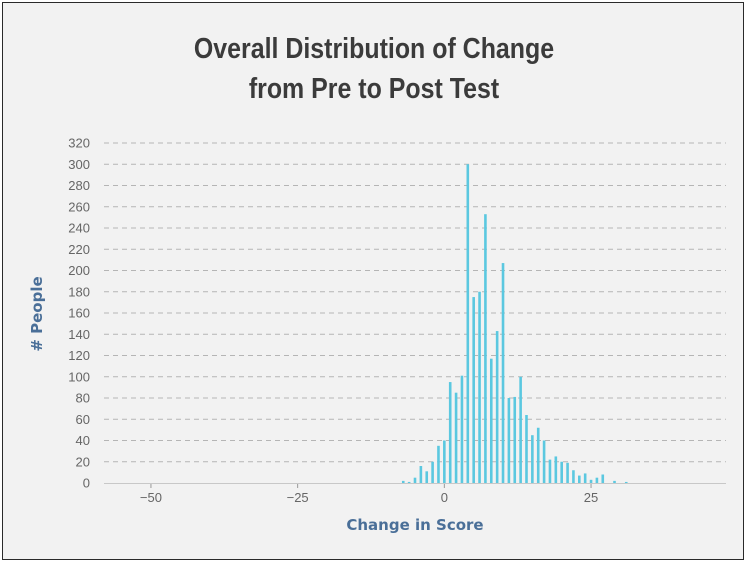 This screenshot has height=564, width=748. What do you see at coordinates (83, 419) in the screenshot?
I see `y-tick-label: 60` at bounding box center [83, 419].